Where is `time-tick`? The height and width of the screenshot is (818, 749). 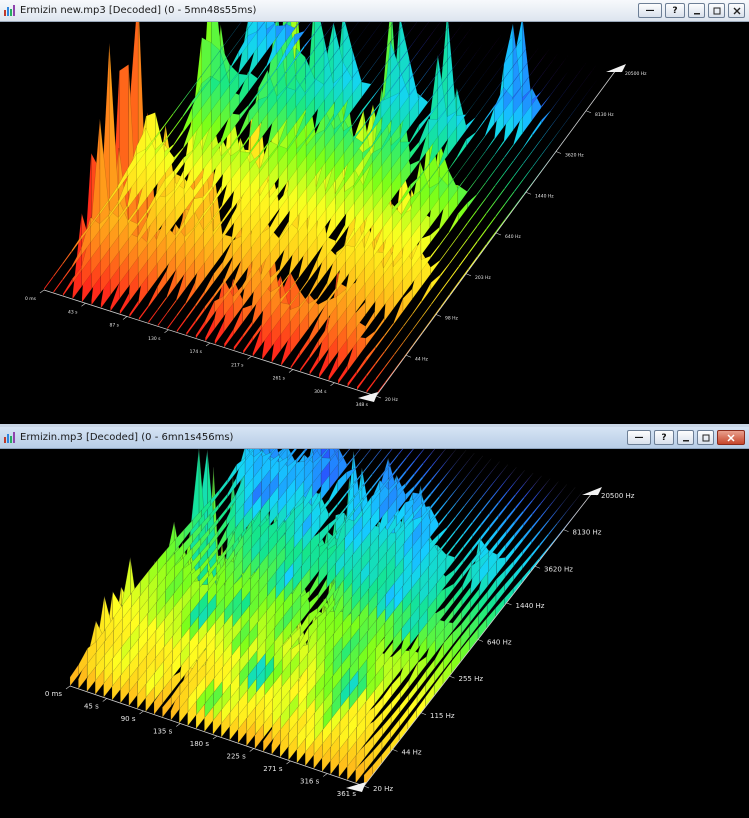 time-tick is located at coordinates (208, 344).